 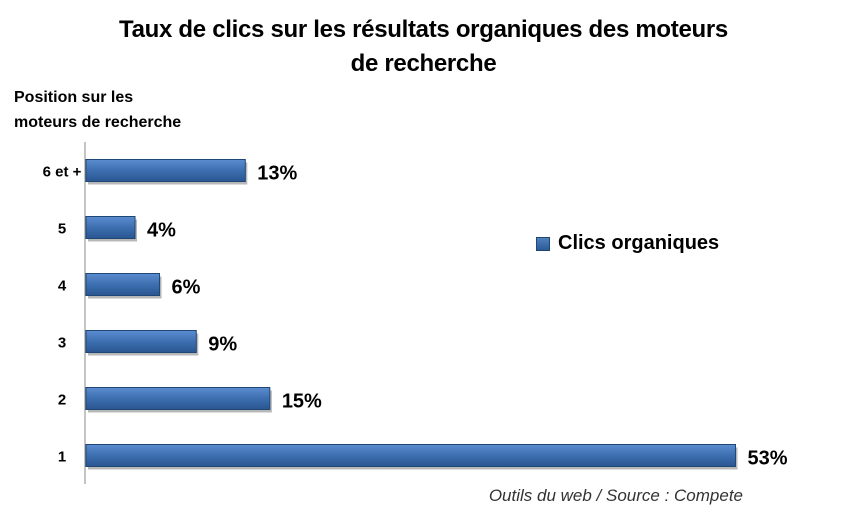 I want to click on y-axis-label-line-1: Position sur les, so click(x=74, y=97).